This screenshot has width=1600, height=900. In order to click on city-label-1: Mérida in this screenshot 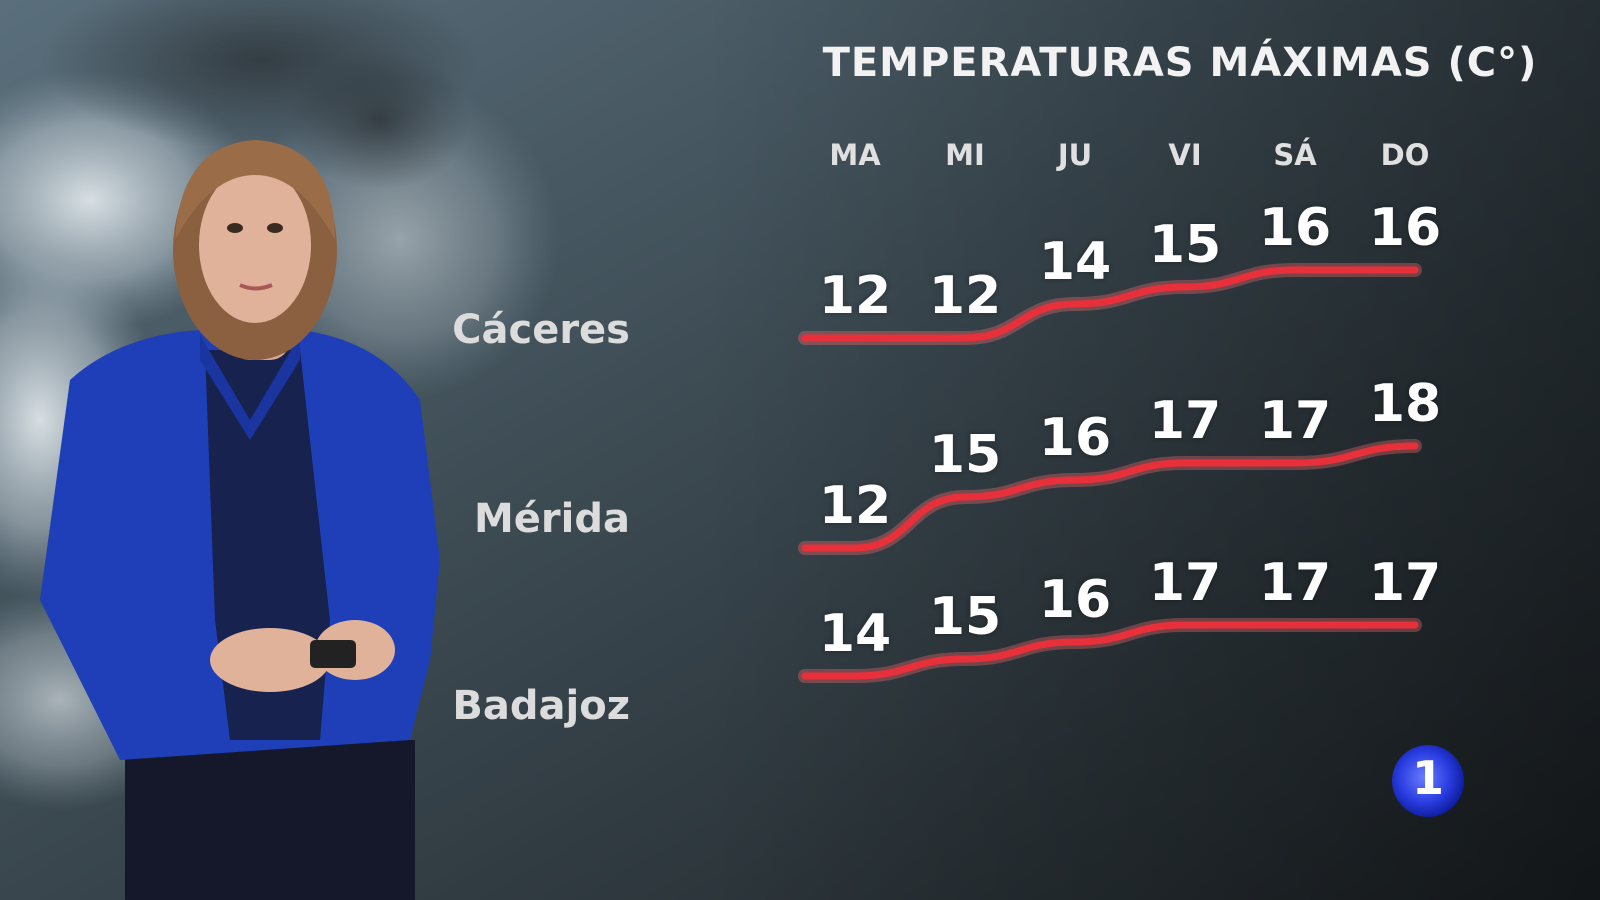, I will do `click(552, 519)`.